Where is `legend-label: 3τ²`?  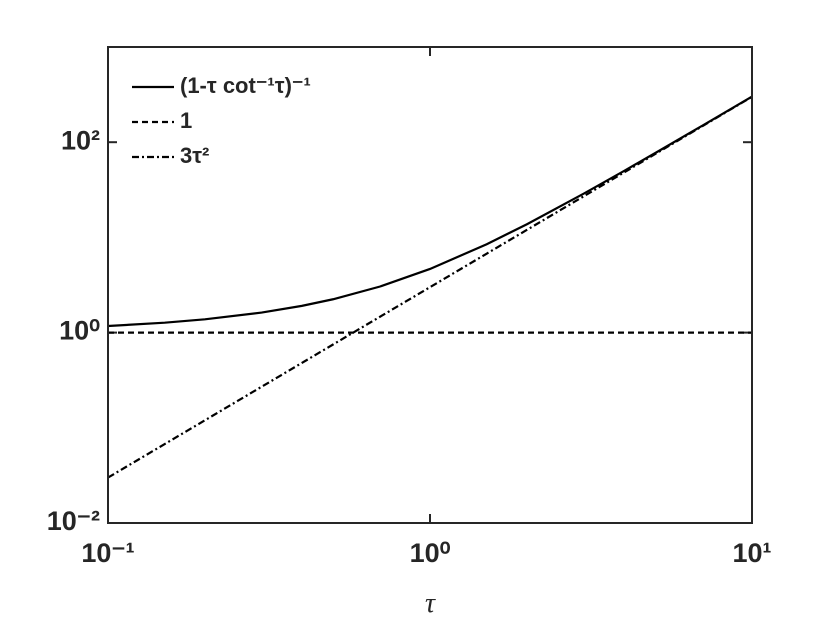 legend-label: 3τ² is located at coordinates (194, 155).